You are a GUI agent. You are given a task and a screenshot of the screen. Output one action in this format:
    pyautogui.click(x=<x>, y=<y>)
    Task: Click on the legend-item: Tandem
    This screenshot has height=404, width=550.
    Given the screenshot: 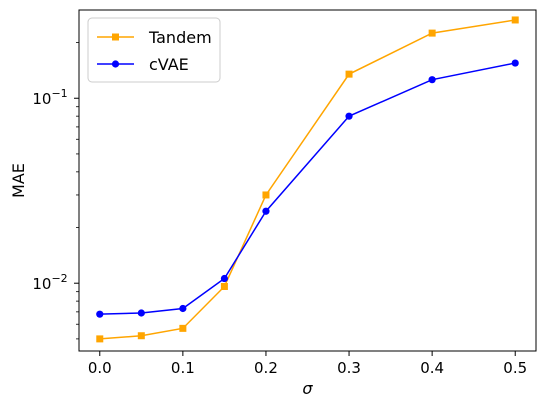 What is the action you would take?
    pyautogui.click(x=154, y=37)
    